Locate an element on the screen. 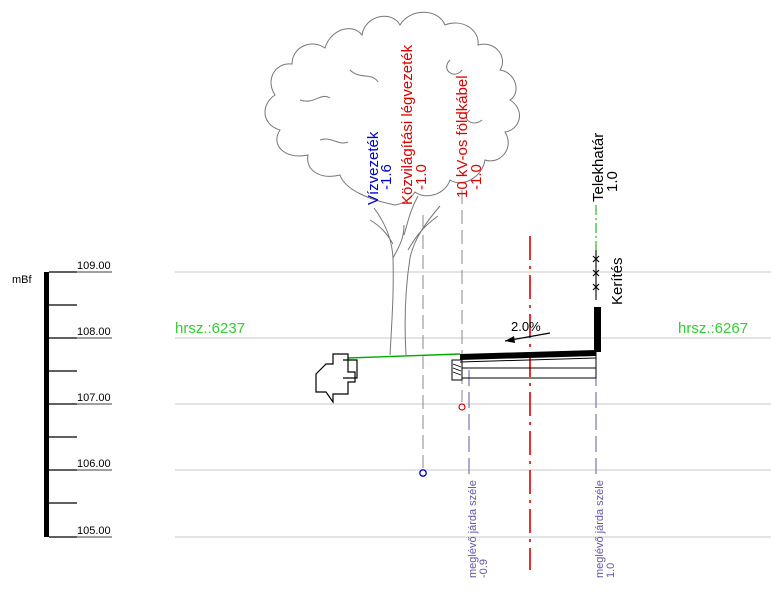  water-pipe-marker is located at coordinates (423, 473).